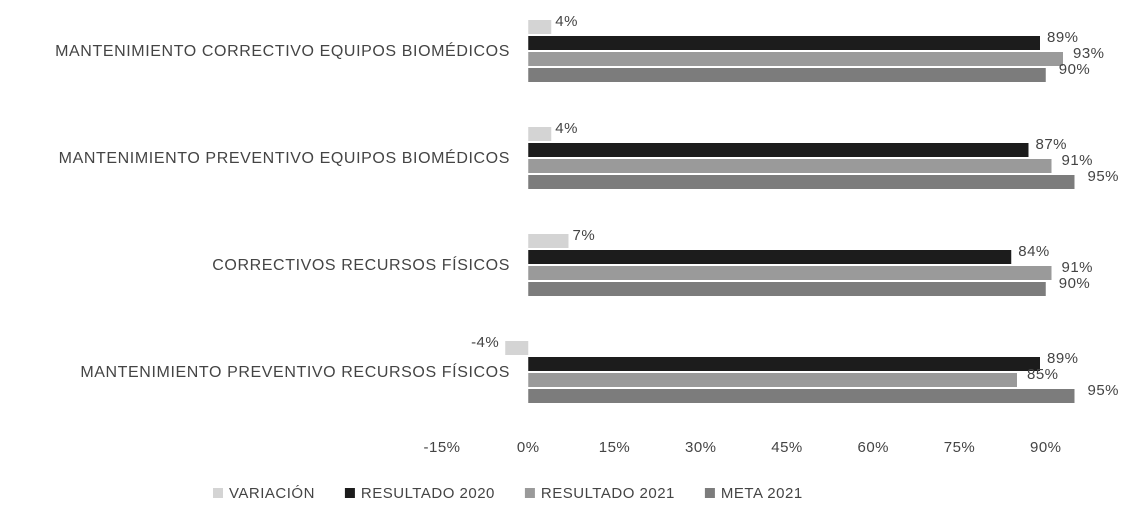 The image size is (1134, 510). What do you see at coordinates (1043, 374) in the screenshot?
I see `data-label: 85%` at bounding box center [1043, 374].